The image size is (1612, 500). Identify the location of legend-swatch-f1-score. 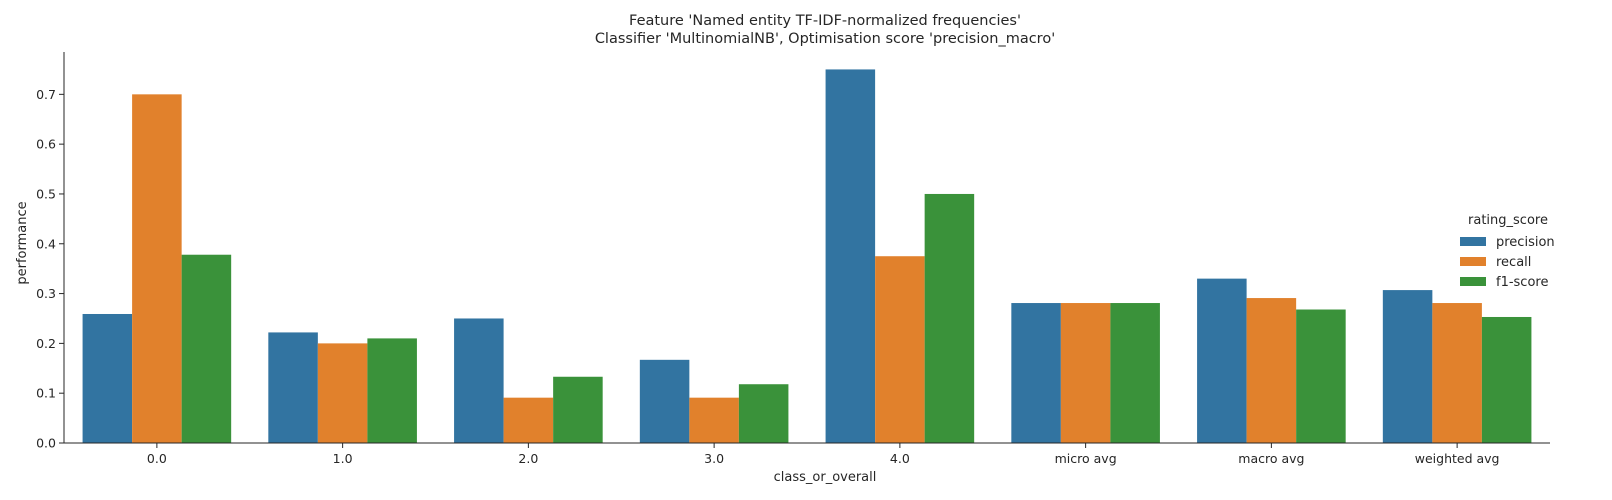
(1473, 281).